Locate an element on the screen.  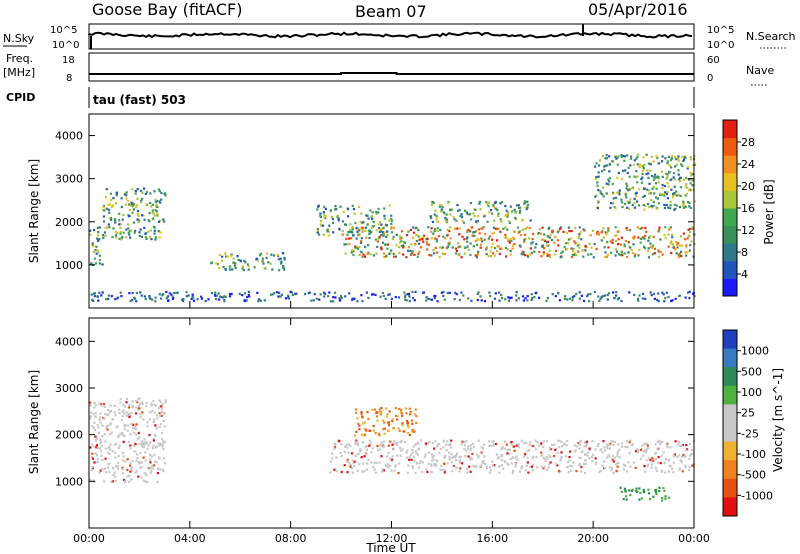
velocity-ylabel: Slant Range [km] is located at coordinates (34, 422).